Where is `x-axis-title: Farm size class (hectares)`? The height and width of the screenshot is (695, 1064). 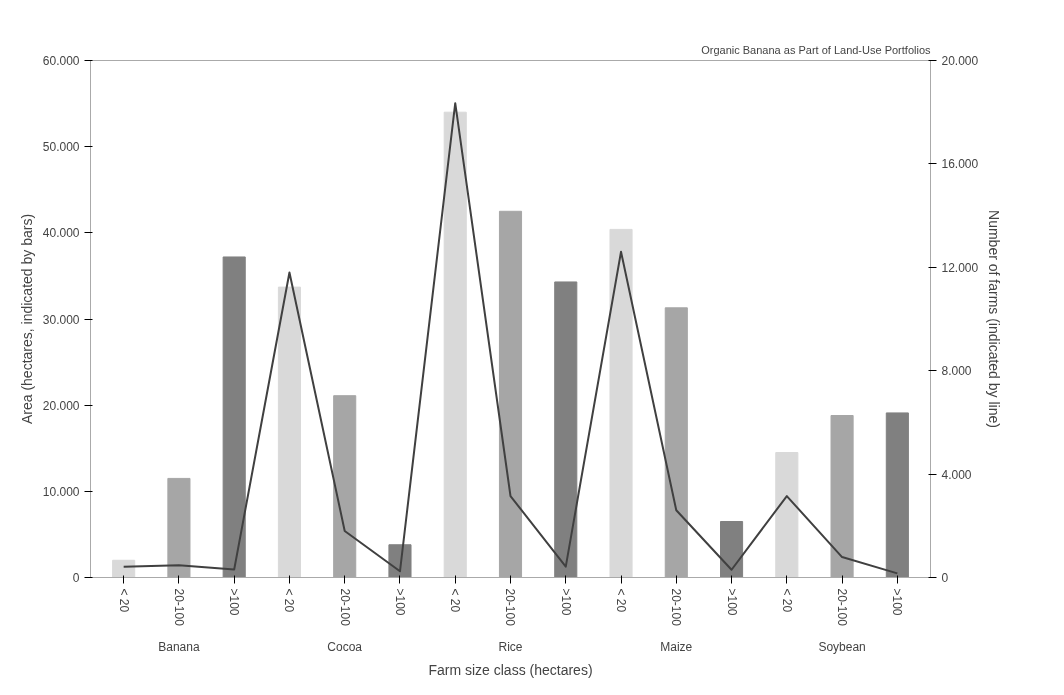
x-axis-title: Farm size class (hectares) is located at coordinates (510, 669).